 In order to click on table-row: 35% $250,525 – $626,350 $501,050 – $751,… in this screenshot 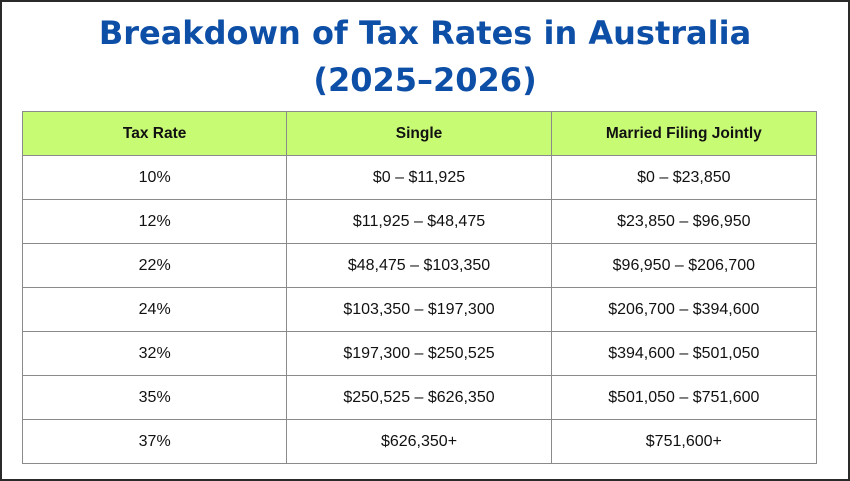, I will do `click(419, 397)`.